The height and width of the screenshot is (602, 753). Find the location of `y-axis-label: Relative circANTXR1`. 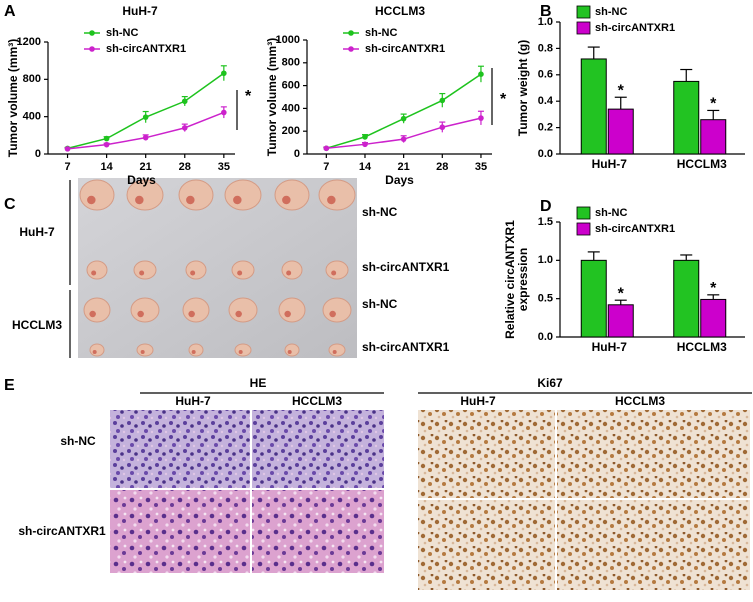

y-axis-label: Relative circANTXR1 is located at coordinates (510, 279).